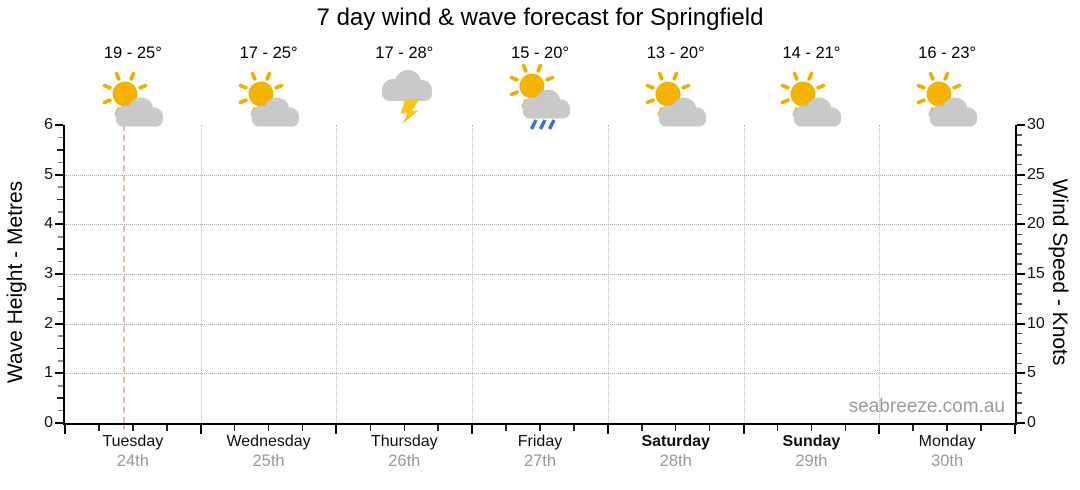 This screenshot has width=1080, height=490. Describe the element at coordinates (1036, 323) in the screenshot. I see `y-right-tick-label: 10` at that location.